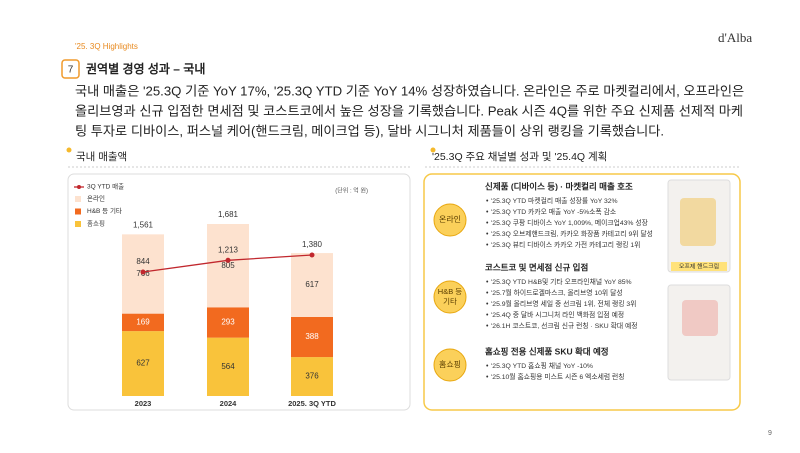 The image size is (800, 453). I want to click on right-title: '25.3Q 주요 채널별 성과 및 '25.4Q 계획, so click(519, 157).